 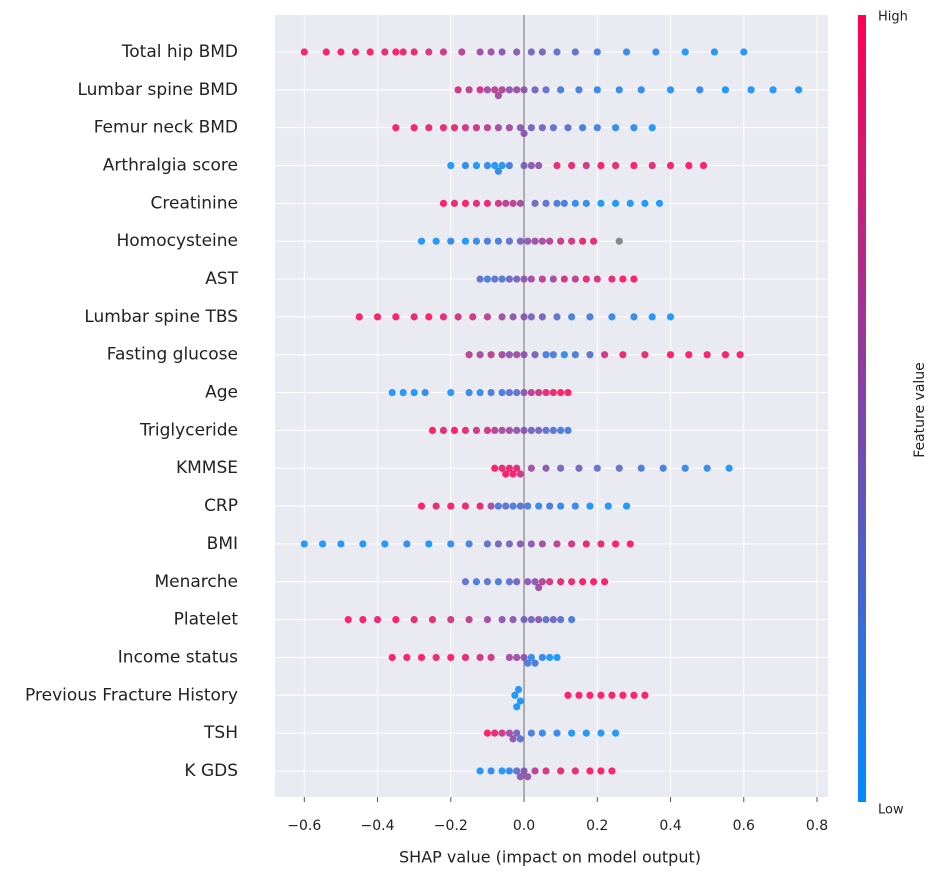 What do you see at coordinates (451, 826) in the screenshot?
I see `x-tick-label: −0.2` at bounding box center [451, 826].